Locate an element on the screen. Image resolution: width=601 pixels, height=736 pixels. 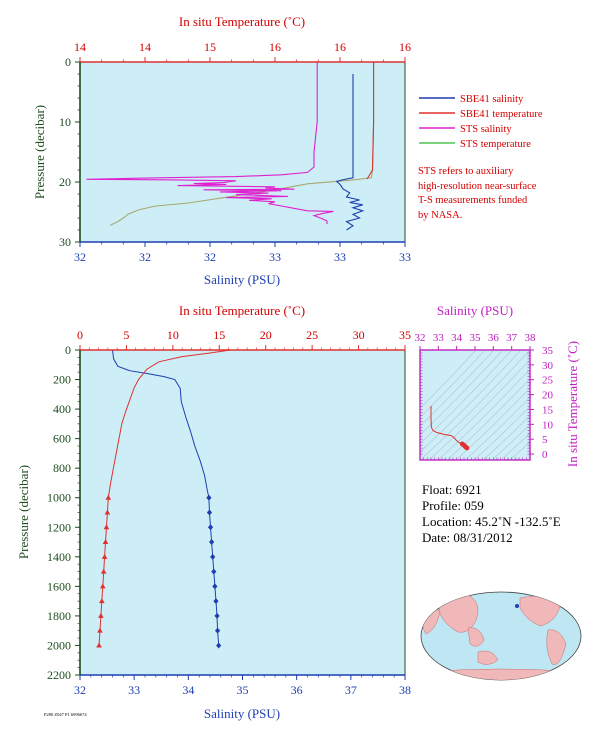
legend-label-sbe41-salinity: SBE41 salinity is located at coordinates (492, 99).